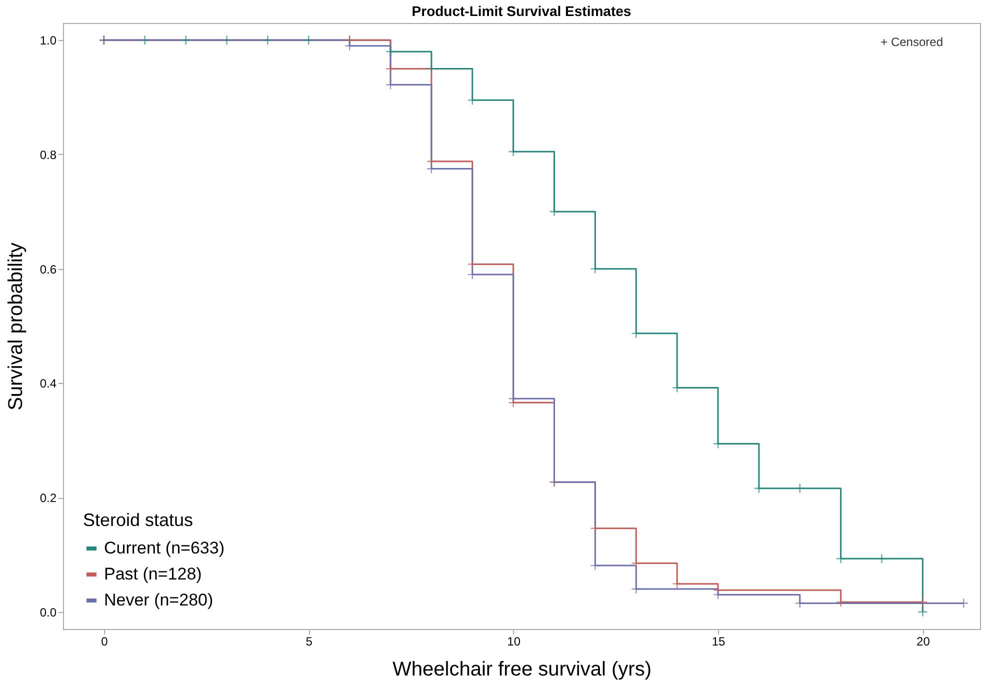  I want to click on y-tick-label: 0.8, so click(48, 155).